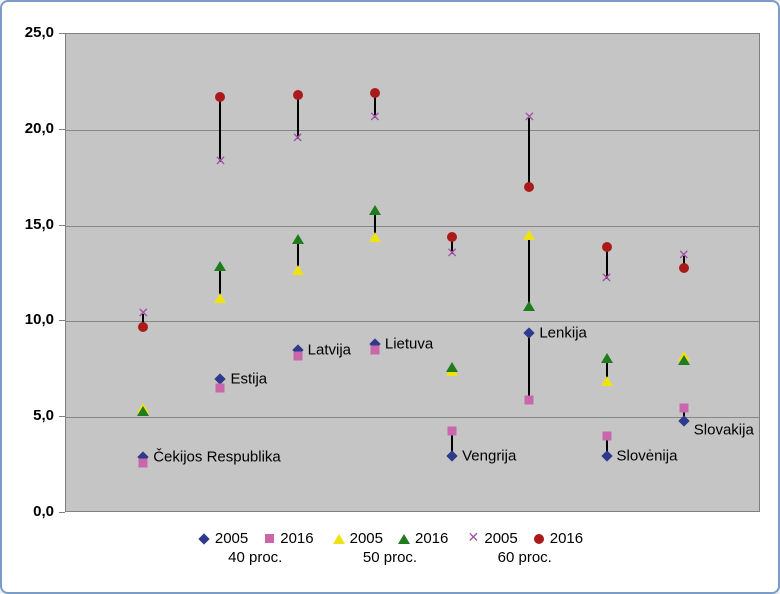 This screenshot has width=780, height=594. I want to click on y-axis-label: 0,0, so click(43, 511).